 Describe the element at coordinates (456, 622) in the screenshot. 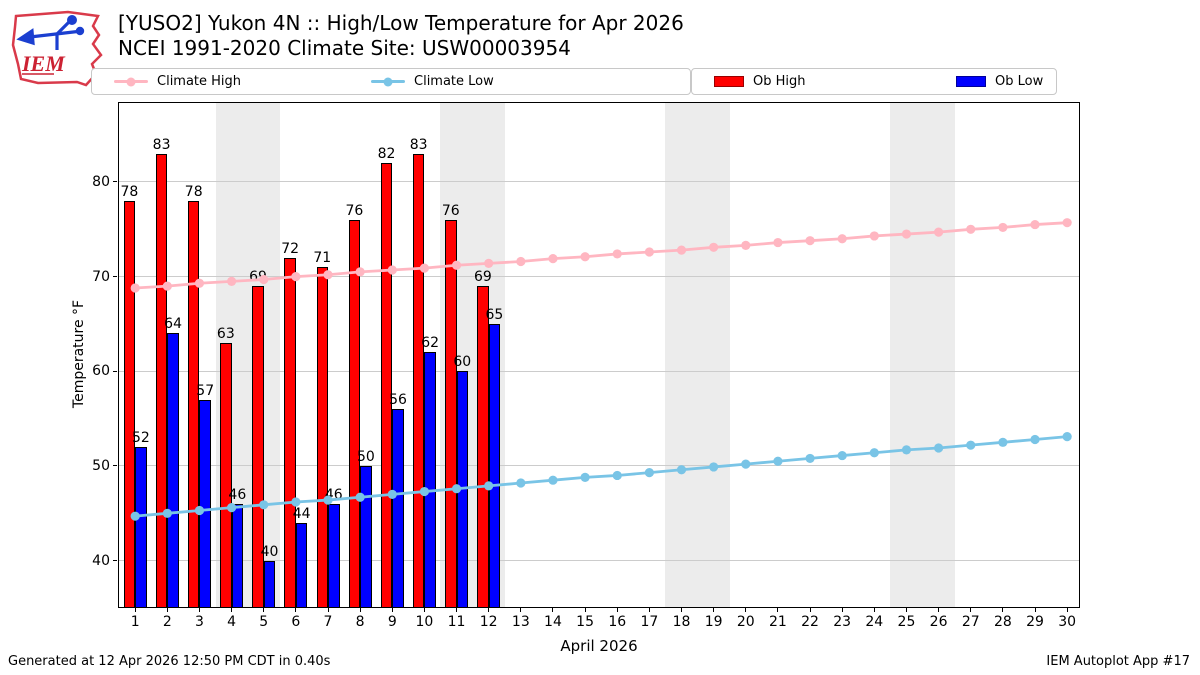

I see `x-tick-label: 11` at that location.